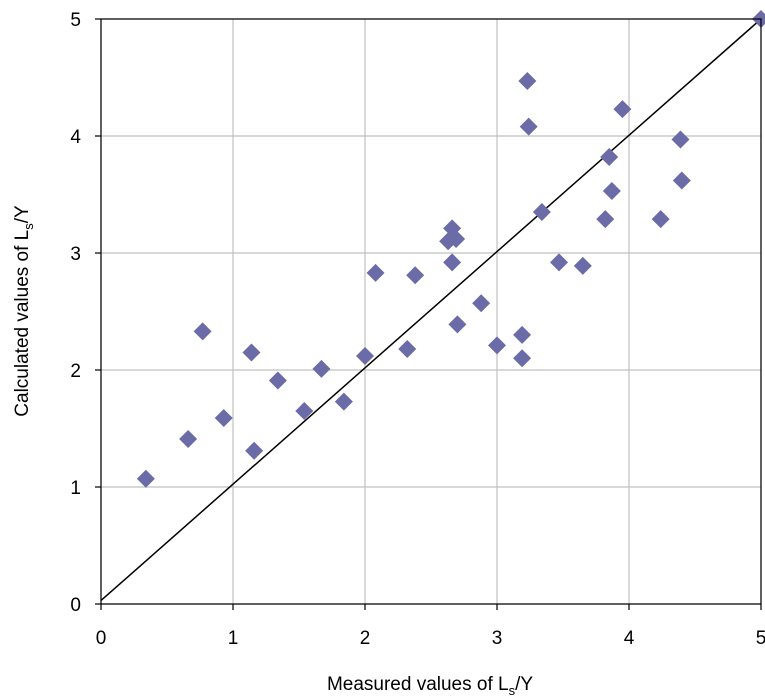 This screenshot has width=765, height=697. I want to click on x-tick-label: 1, so click(233, 638).